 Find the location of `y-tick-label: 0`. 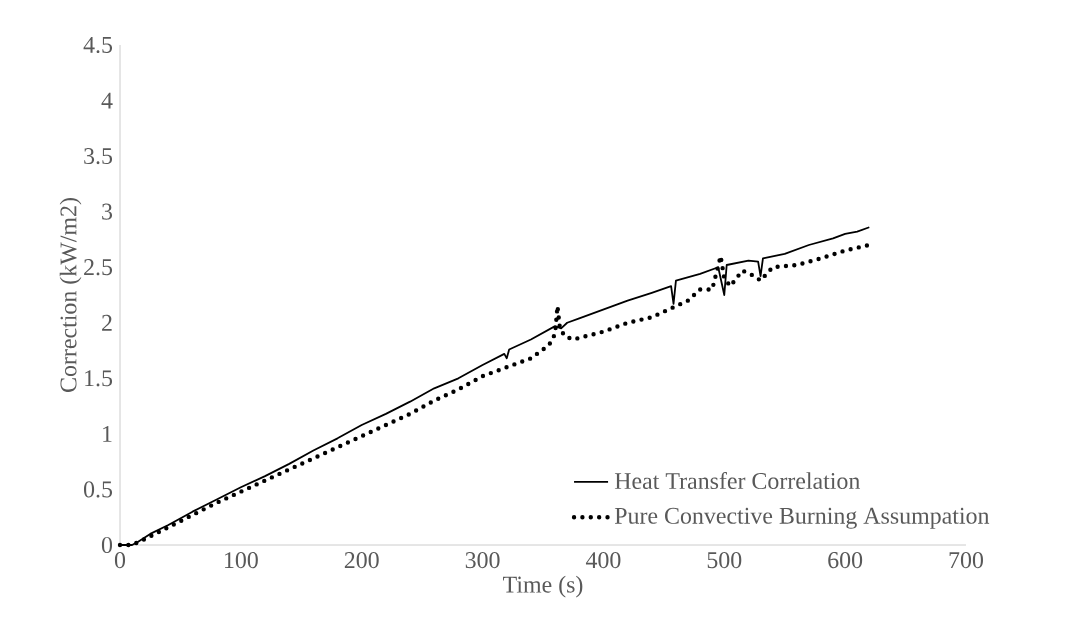

y-tick-label: 0 is located at coordinates (107, 545).